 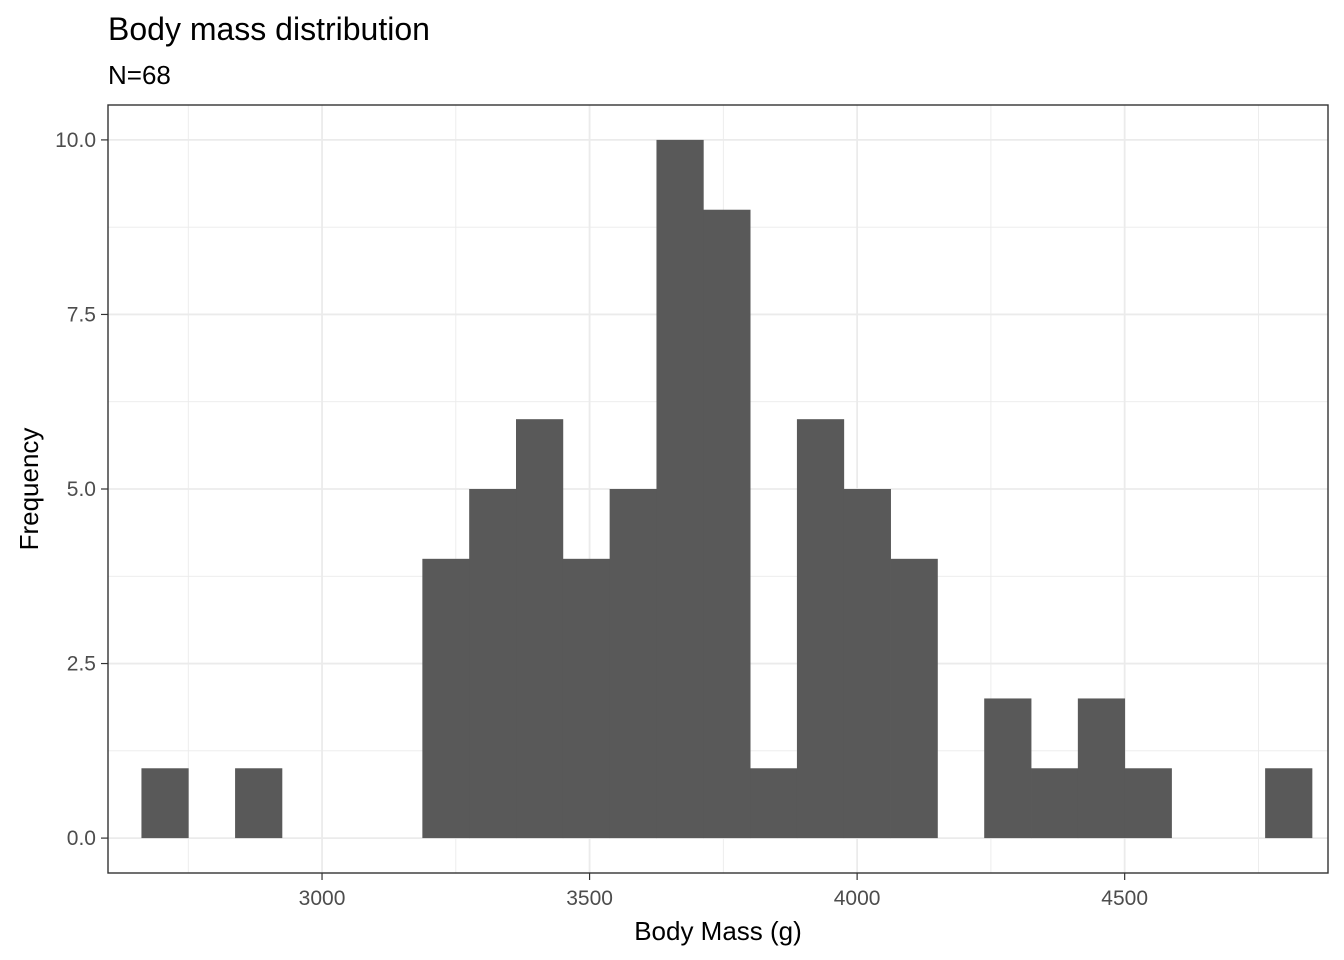 What do you see at coordinates (1124, 898) in the screenshot?
I see `x-tick-label: 4500` at bounding box center [1124, 898].